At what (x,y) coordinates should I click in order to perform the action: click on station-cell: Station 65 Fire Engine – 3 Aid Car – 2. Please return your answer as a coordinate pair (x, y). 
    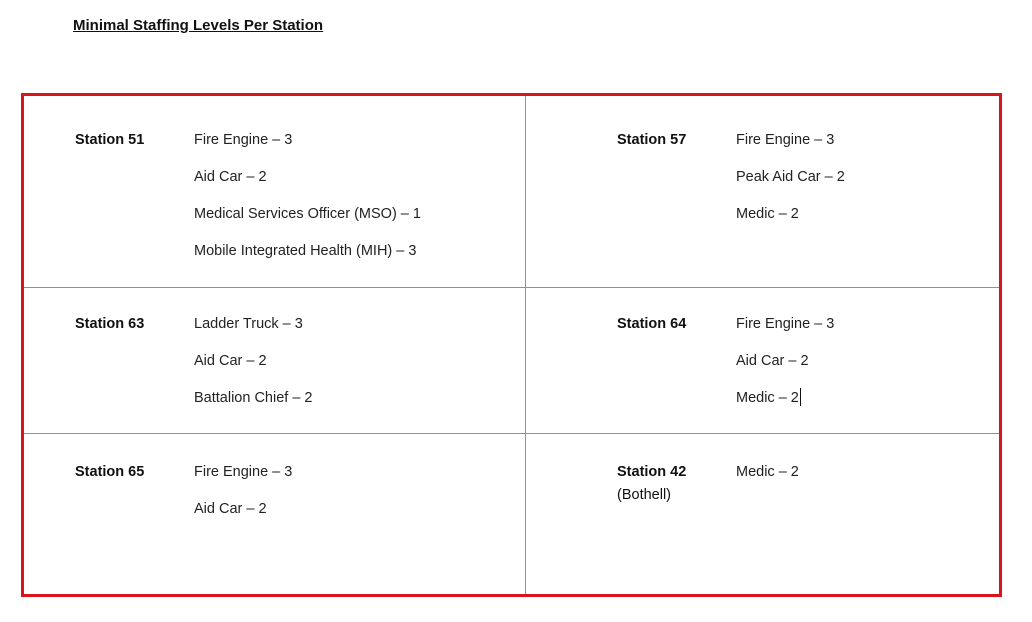
    Looking at the image, I should click on (275, 514).